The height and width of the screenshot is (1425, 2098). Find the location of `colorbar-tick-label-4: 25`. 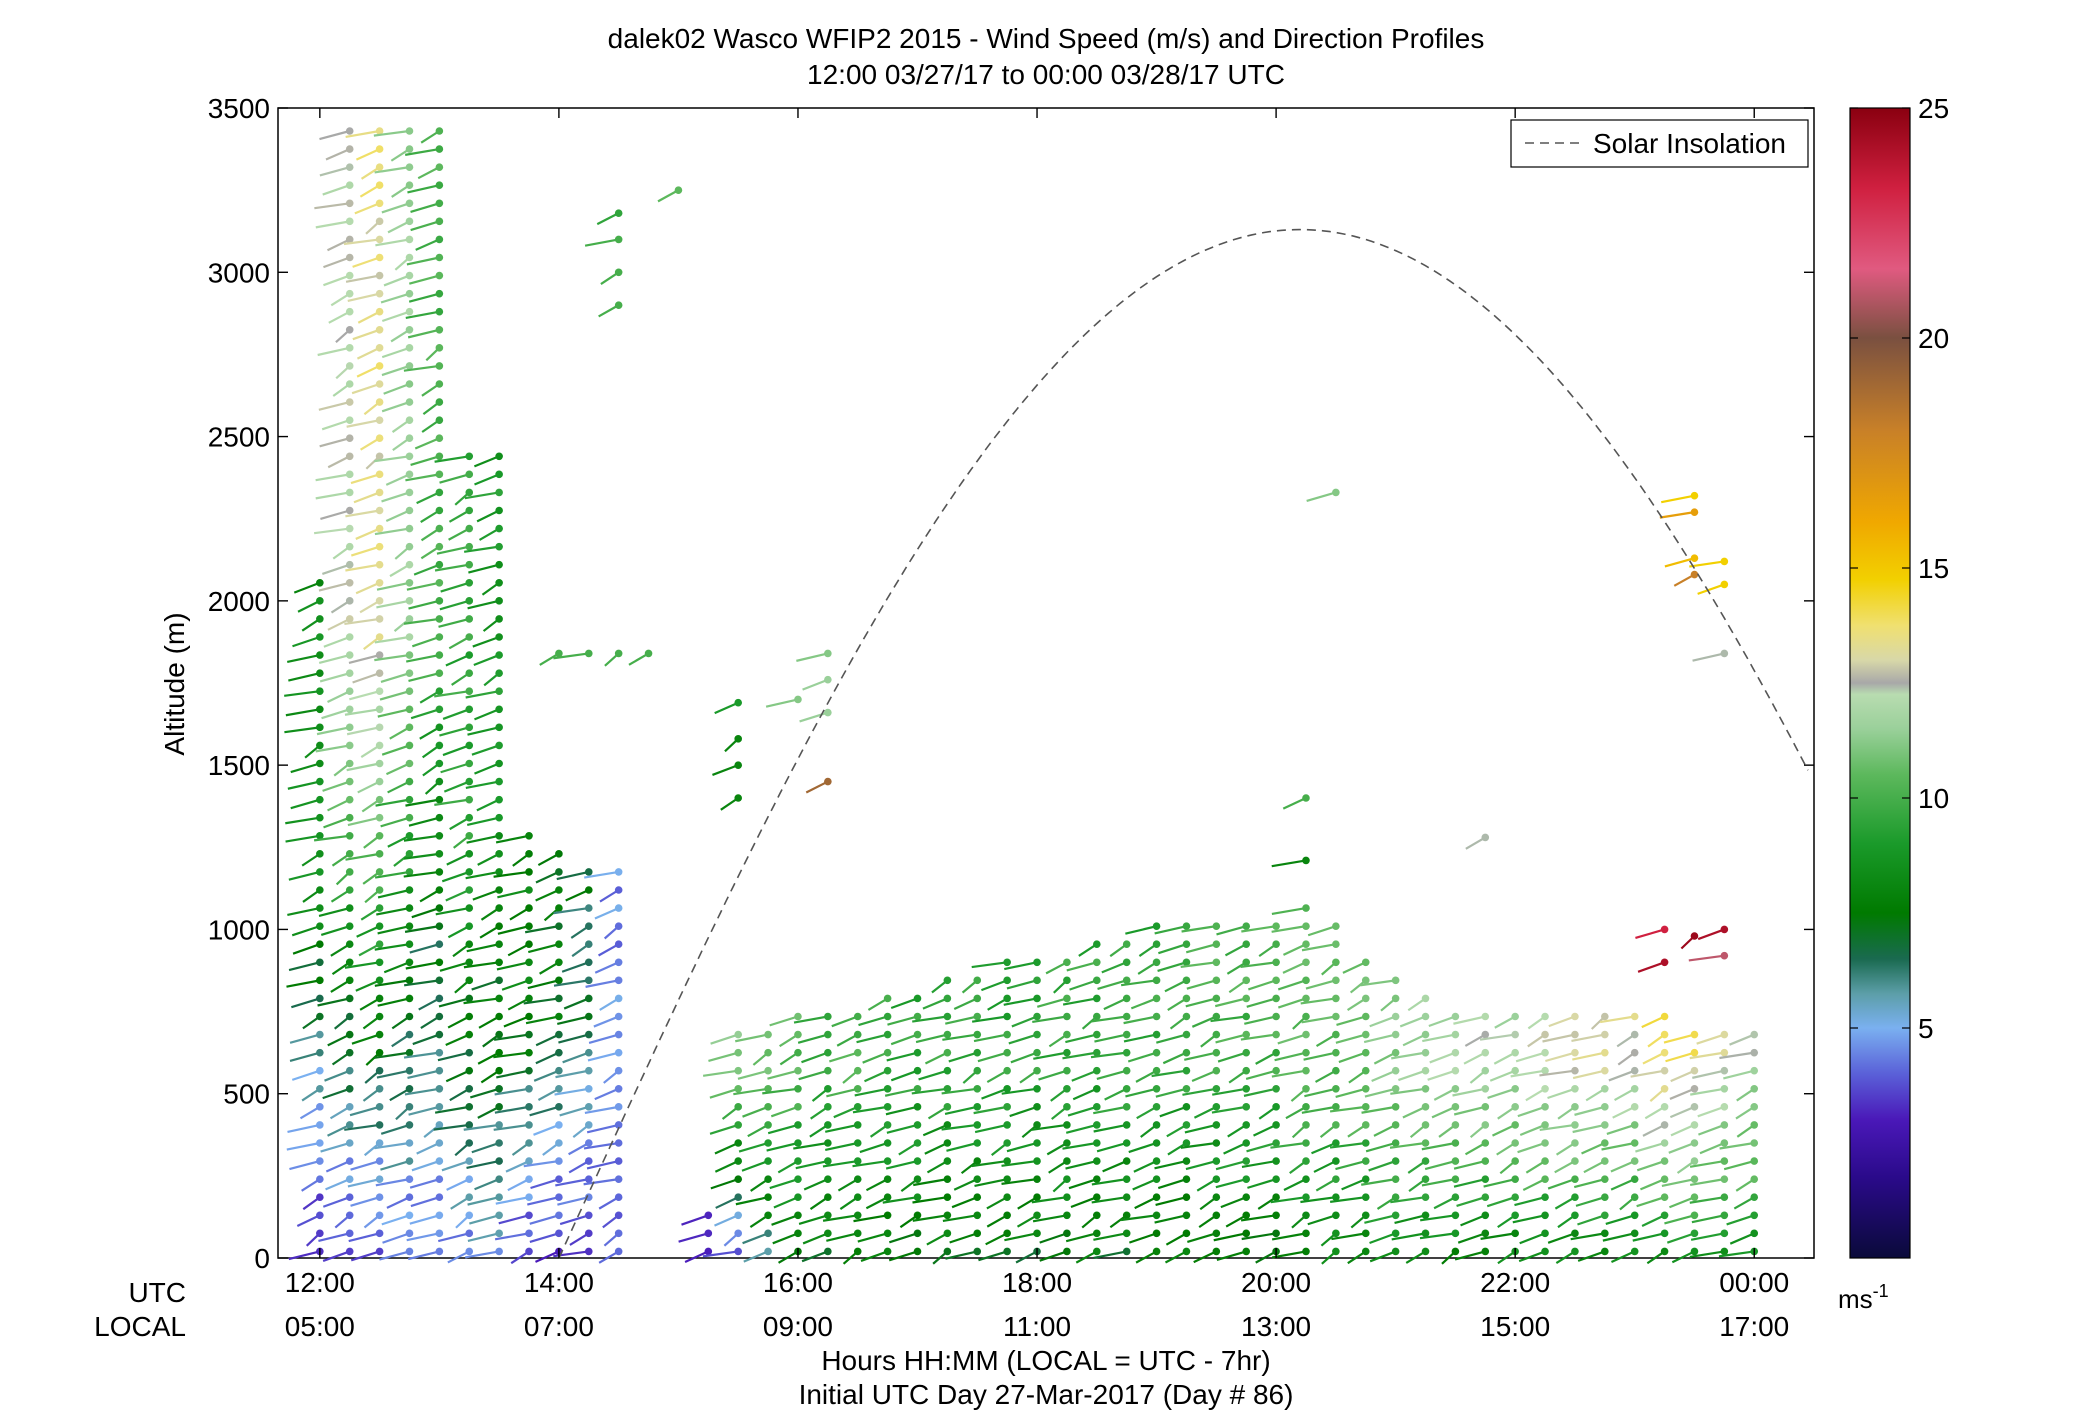

colorbar-tick-label-4: 25 is located at coordinates (1933, 108).